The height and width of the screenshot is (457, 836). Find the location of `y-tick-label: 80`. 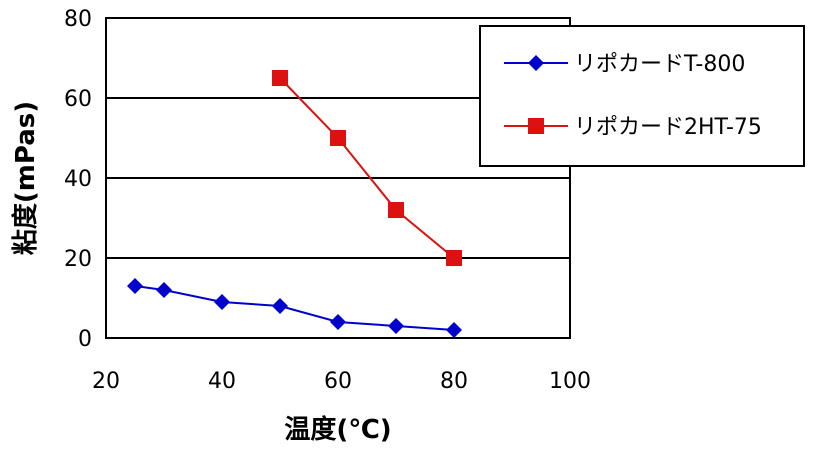

y-tick-label: 80 is located at coordinates (78, 19).